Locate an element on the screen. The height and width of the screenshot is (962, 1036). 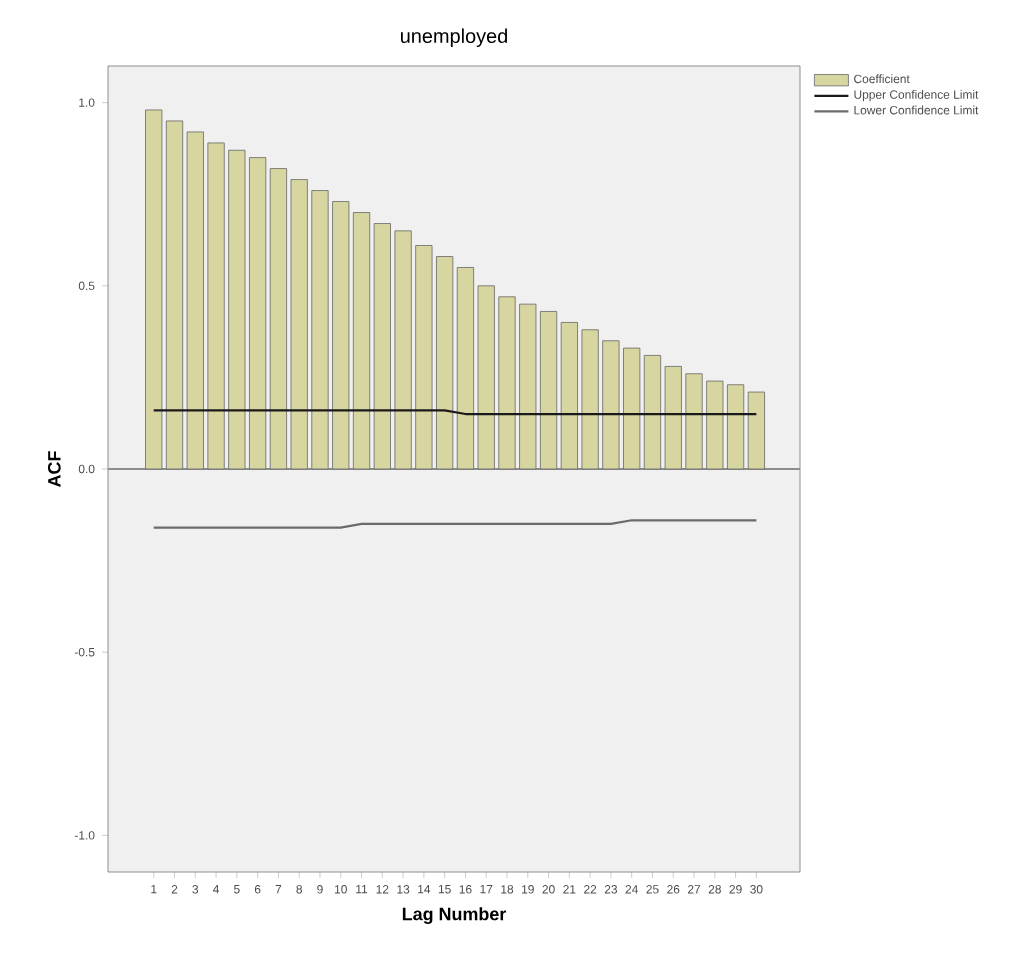
bar is located at coordinates (756, 430).